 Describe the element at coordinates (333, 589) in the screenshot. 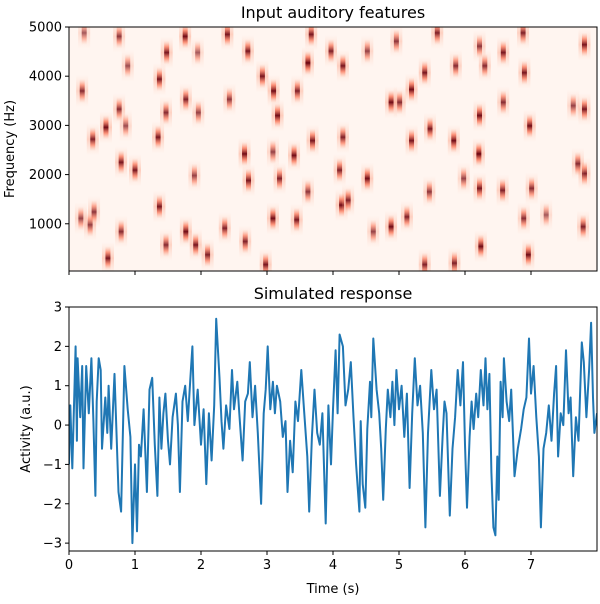

I see `line-xlabel: Time (s)` at that location.